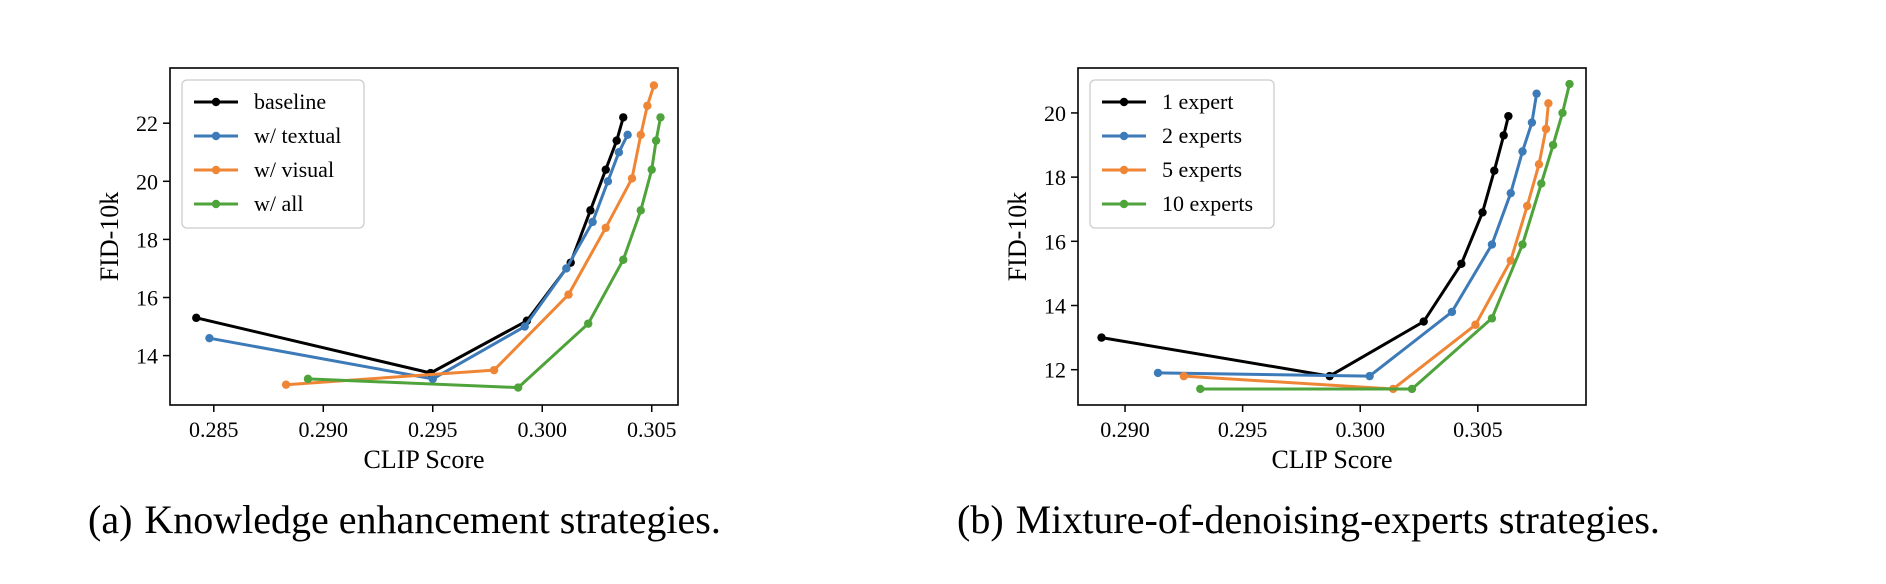  Describe the element at coordinates (1207, 203) in the screenshot. I see `legend-label: 10 experts` at that location.